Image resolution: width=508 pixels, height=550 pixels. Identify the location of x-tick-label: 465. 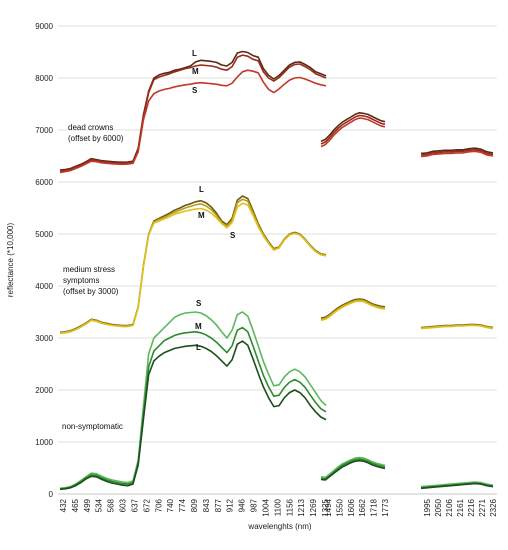
(75, 505).